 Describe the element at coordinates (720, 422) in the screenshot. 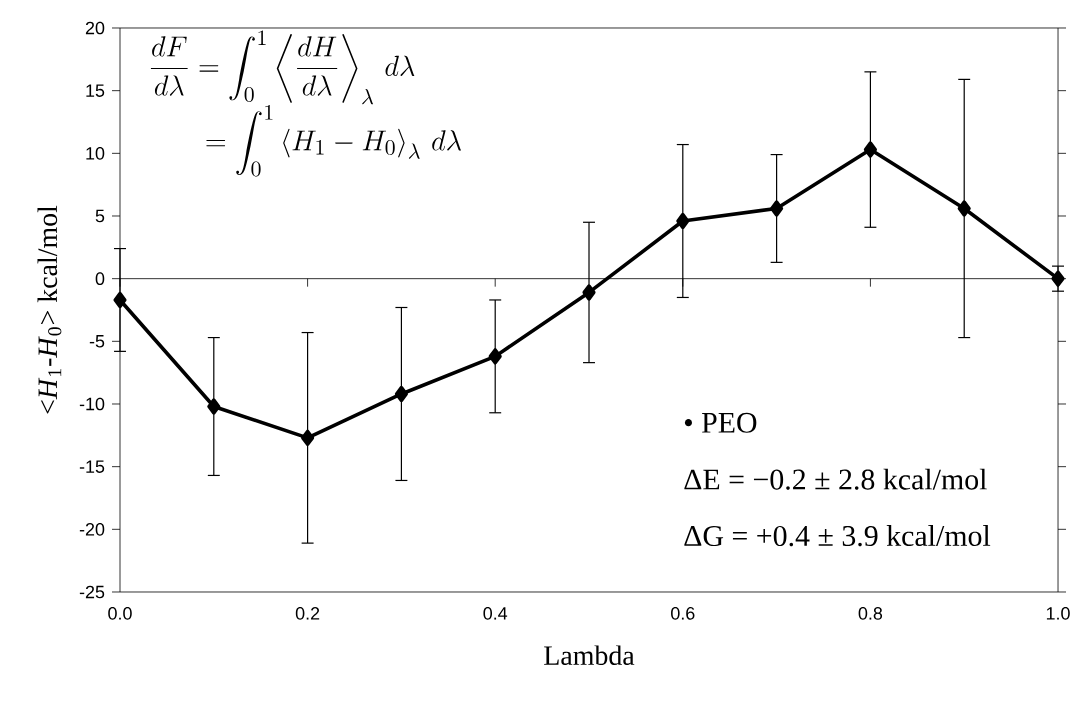

I see `annotation: • PEO` at that location.